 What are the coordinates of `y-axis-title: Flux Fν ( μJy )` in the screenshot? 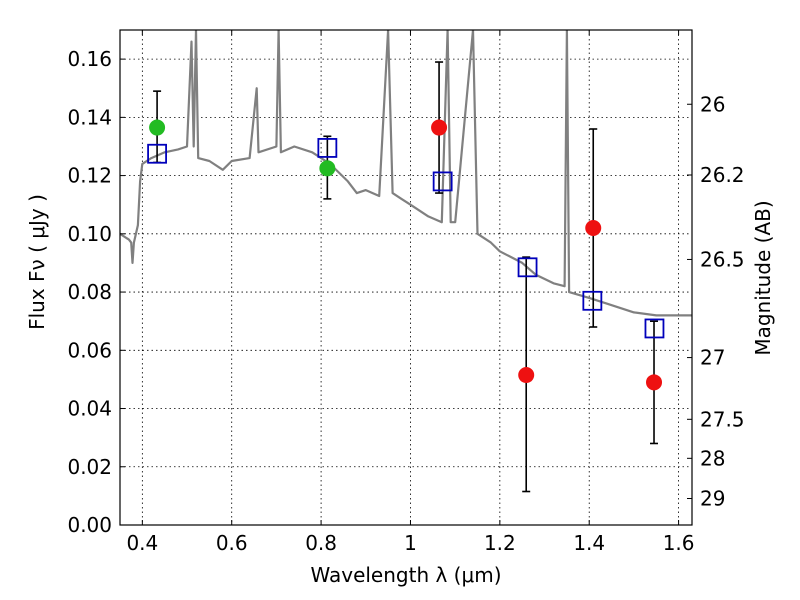 It's located at (37, 262).